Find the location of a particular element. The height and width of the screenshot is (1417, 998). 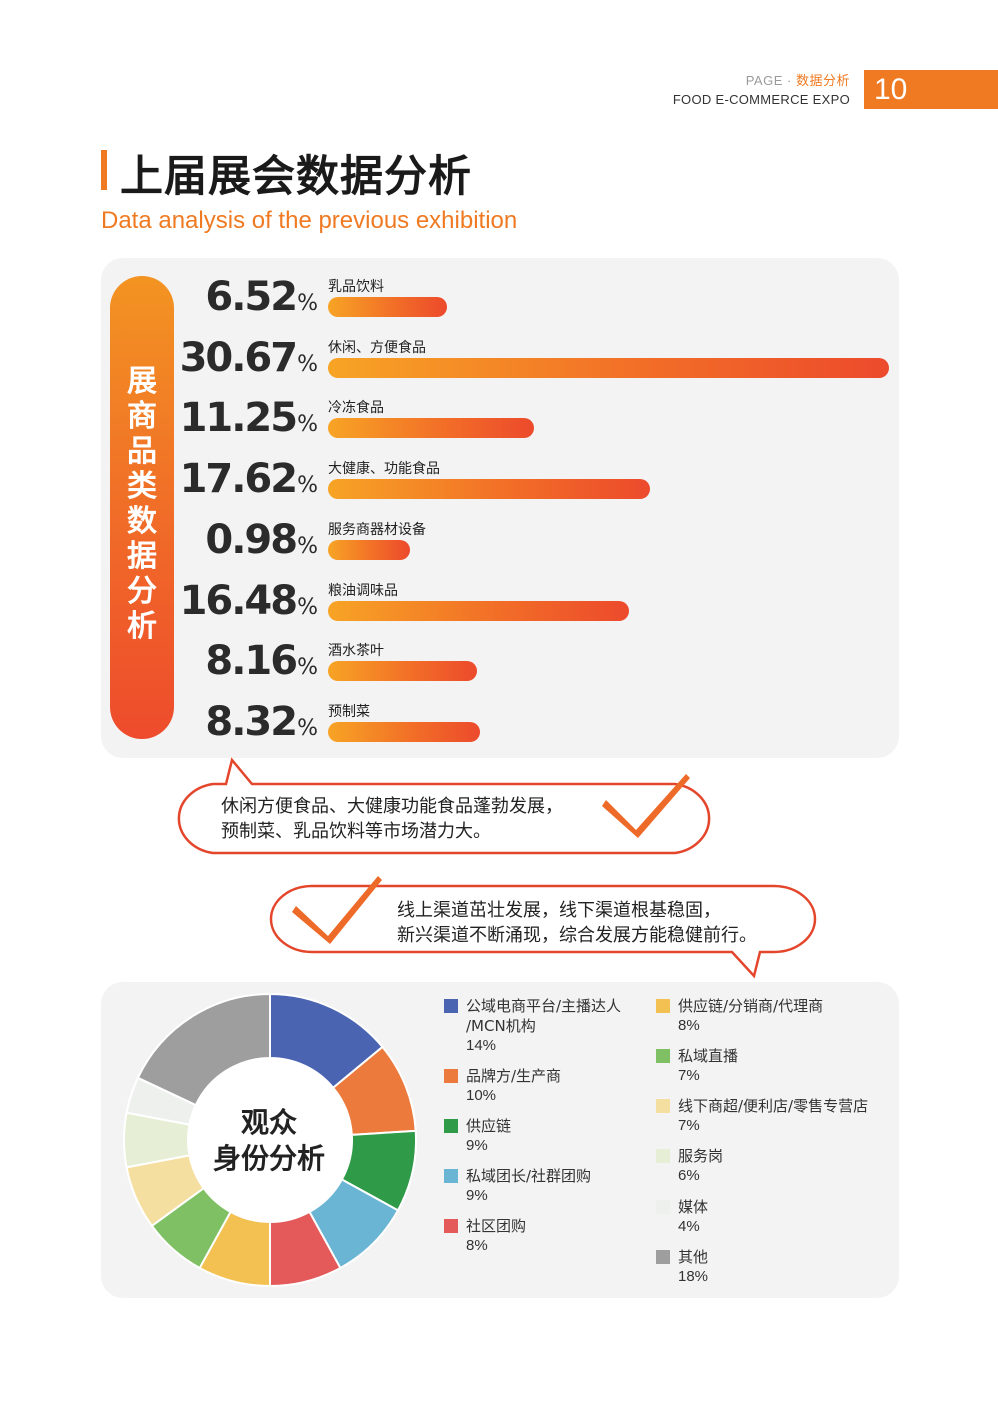

bar-value-label: 8.16% is located at coordinates (248, 661).